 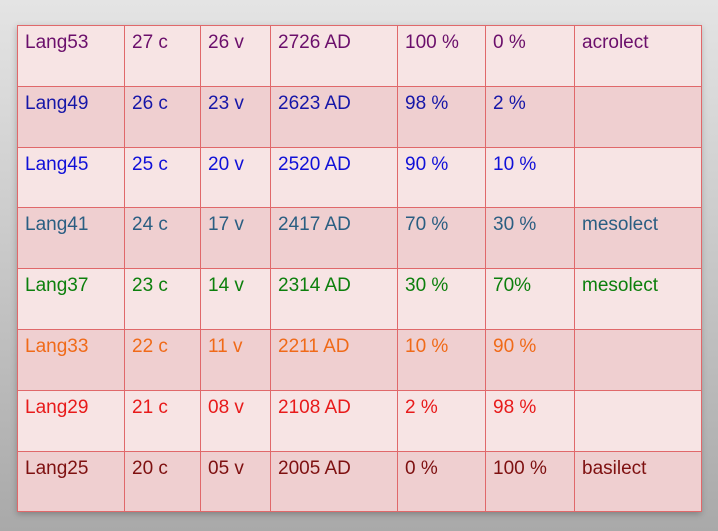 I want to click on second-percent-cell: 70%, so click(x=530, y=299).